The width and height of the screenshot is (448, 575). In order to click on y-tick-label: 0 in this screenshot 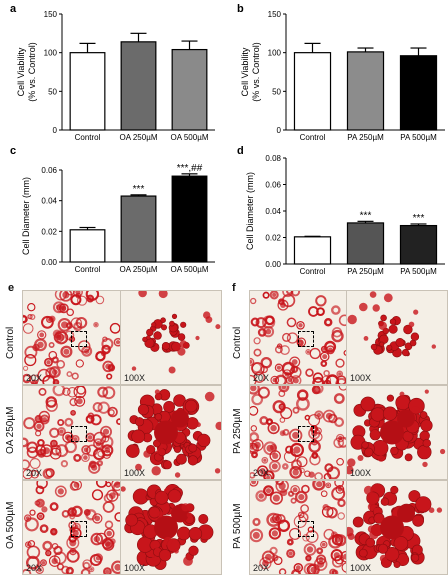, I will do `click(279, 130)`.